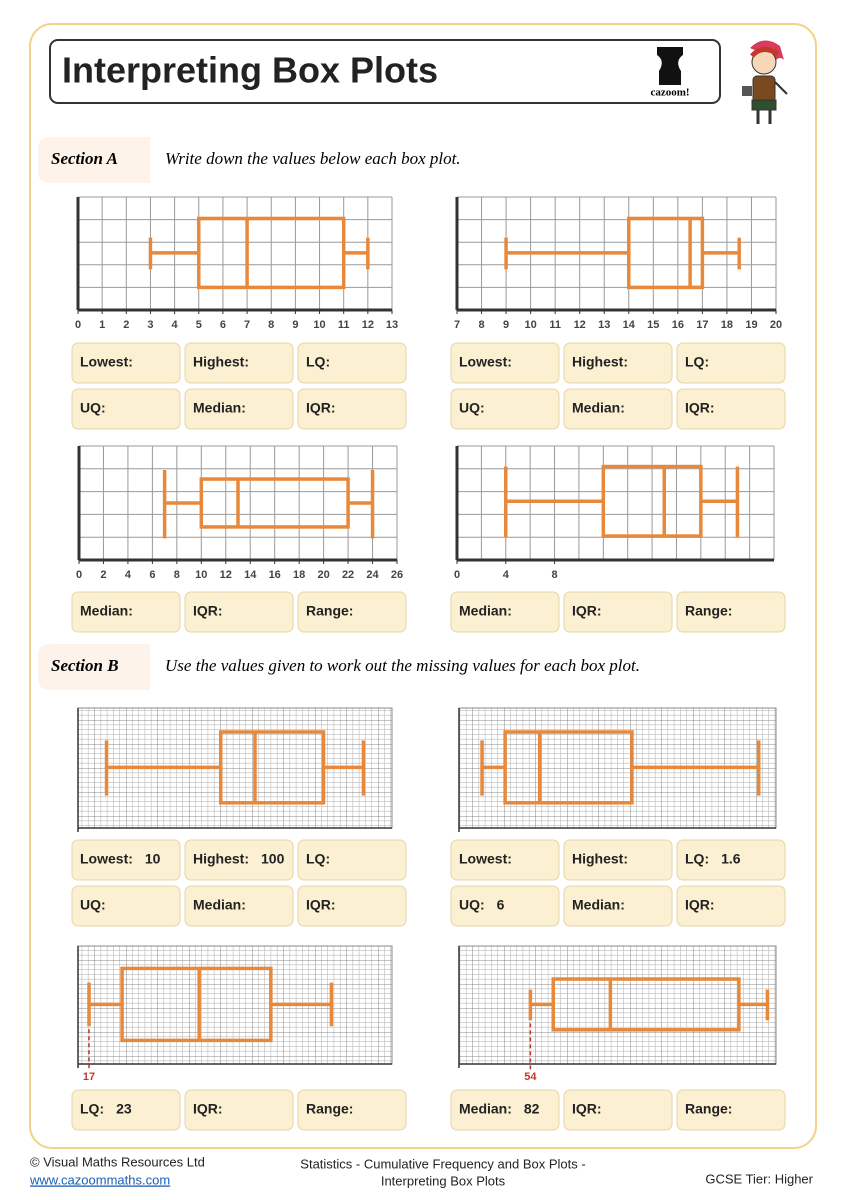 The height and width of the screenshot is (1200, 849). Describe the element at coordinates (295, 325) in the screenshot. I see `x-tick-label: 9` at that location.